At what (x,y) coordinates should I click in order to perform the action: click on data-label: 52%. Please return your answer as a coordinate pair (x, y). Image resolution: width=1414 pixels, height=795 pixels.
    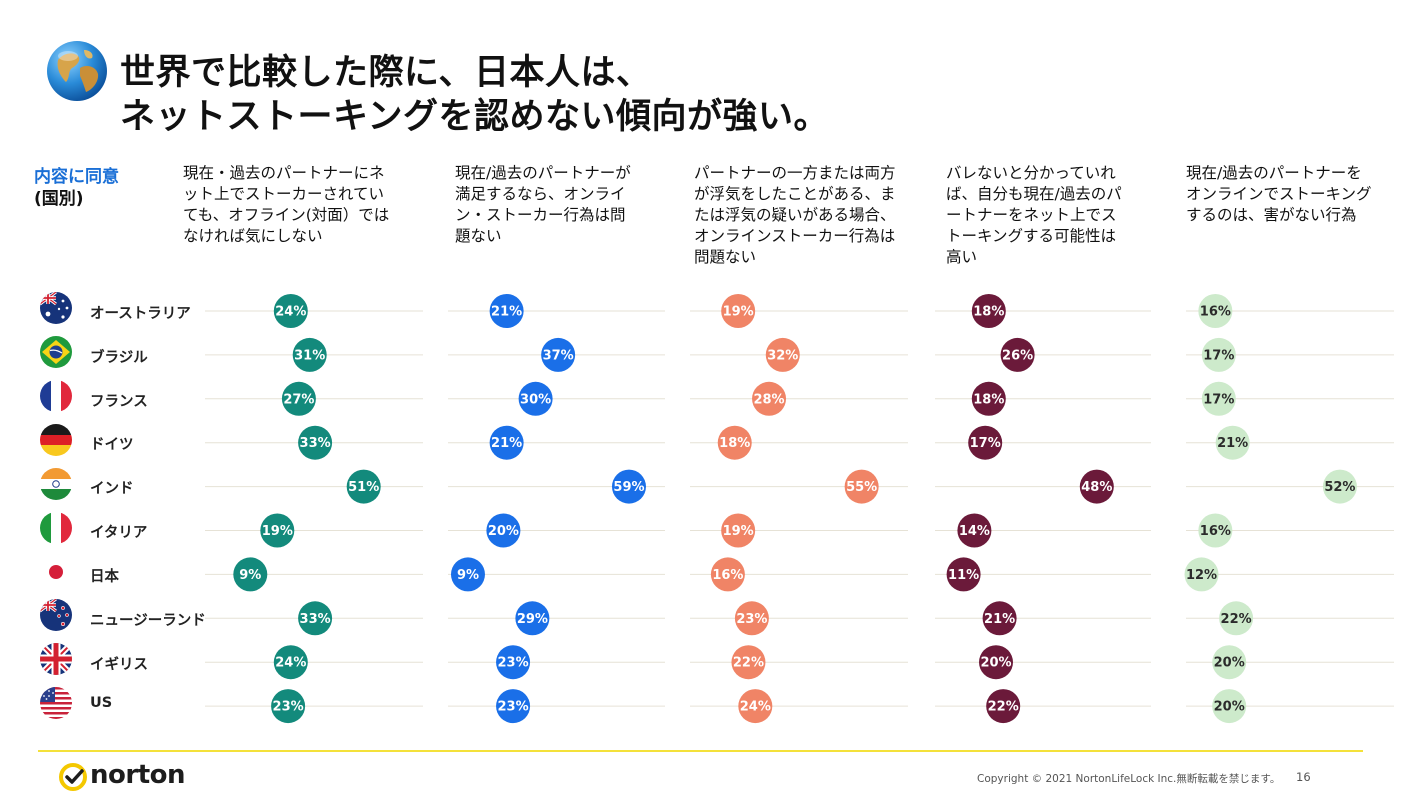
    Looking at the image, I should click on (1339, 487).